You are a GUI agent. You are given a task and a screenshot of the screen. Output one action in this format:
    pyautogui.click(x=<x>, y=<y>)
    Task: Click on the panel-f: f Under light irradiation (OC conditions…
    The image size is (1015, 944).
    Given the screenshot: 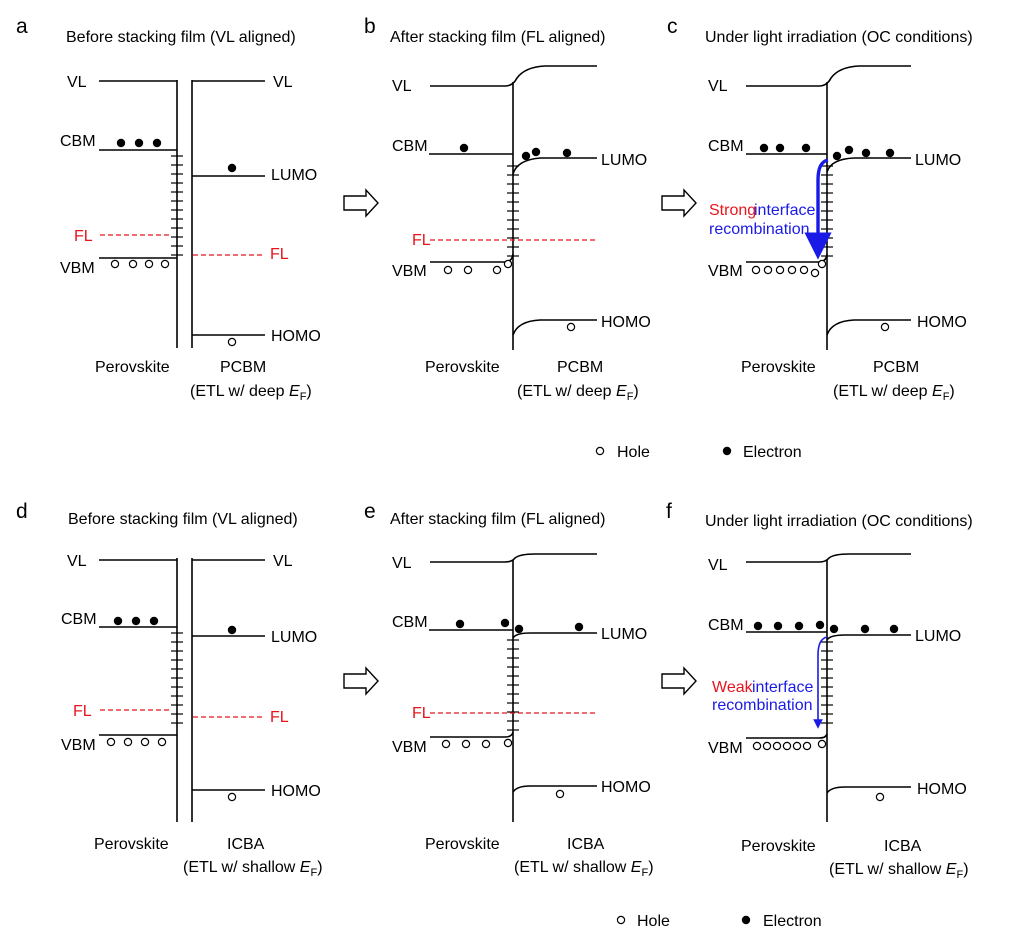 What is the action you would take?
    pyautogui.click(x=819, y=690)
    